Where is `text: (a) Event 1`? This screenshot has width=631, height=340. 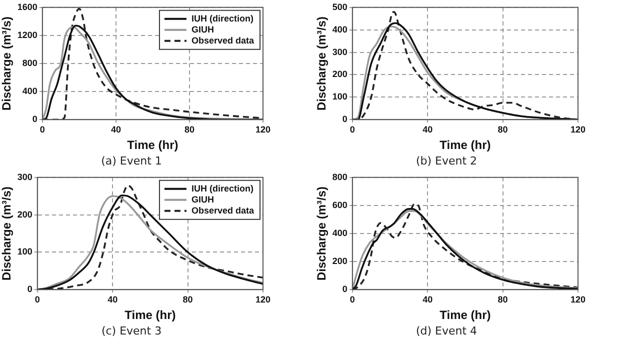
text: (a) Event 1 is located at coordinates (131, 161).